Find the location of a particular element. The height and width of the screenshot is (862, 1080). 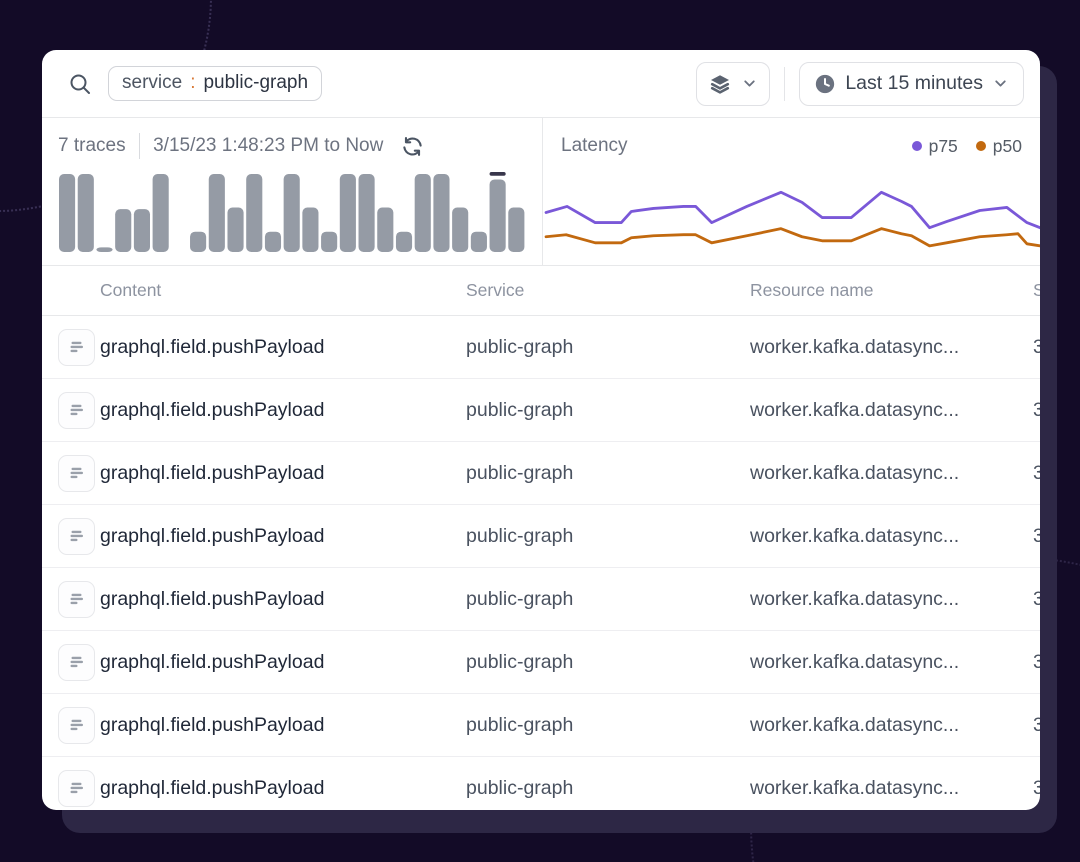

time-window: 3/15/23 1:48:23 PM to Now is located at coordinates (268, 145).